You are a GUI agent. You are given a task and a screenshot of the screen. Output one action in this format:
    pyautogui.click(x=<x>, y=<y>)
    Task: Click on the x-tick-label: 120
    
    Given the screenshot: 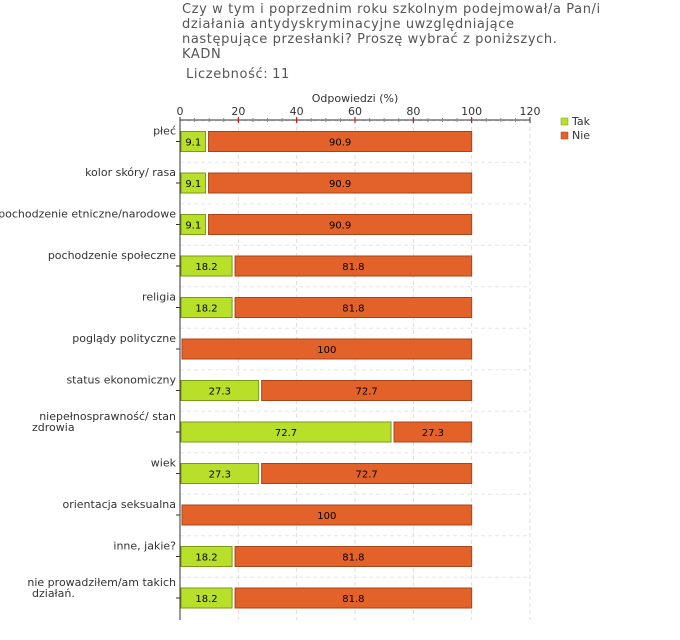 What is the action you would take?
    pyautogui.click(x=530, y=111)
    